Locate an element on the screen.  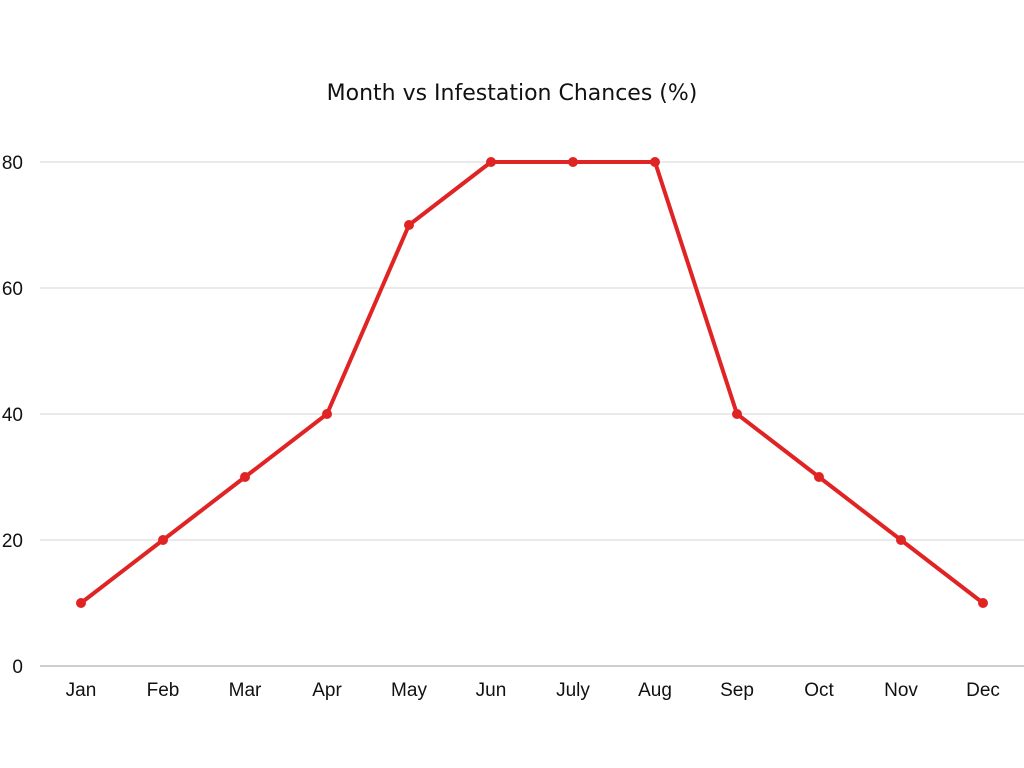
x-axis-ticks: Jan Feb Mar Apr May Jun July Aug Sep Oct Nov Dec is located at coordinates (533, 690).